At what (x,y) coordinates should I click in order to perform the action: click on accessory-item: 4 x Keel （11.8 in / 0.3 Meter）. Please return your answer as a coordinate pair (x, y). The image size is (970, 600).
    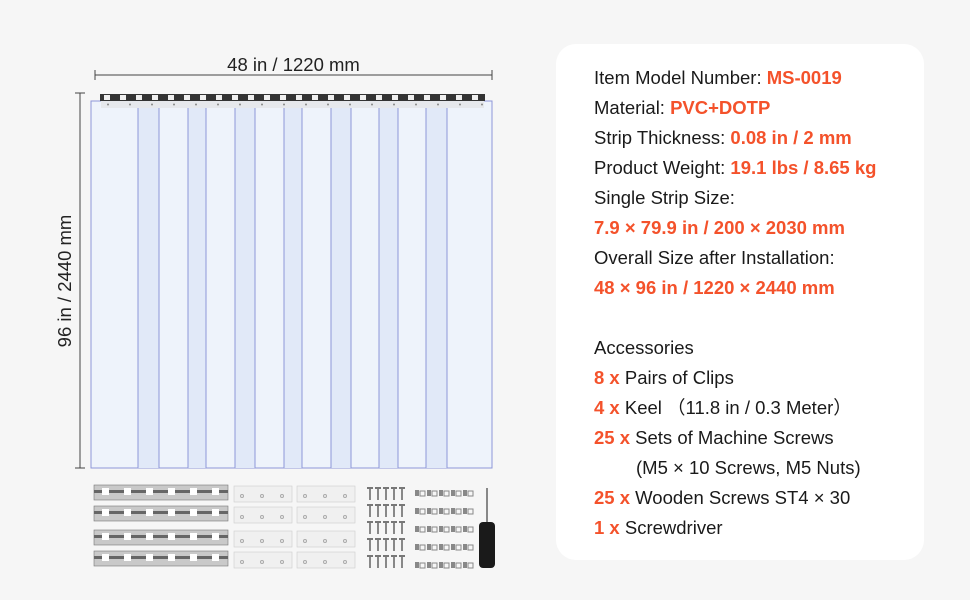
    Looking at the image, I should click on (723, 408).